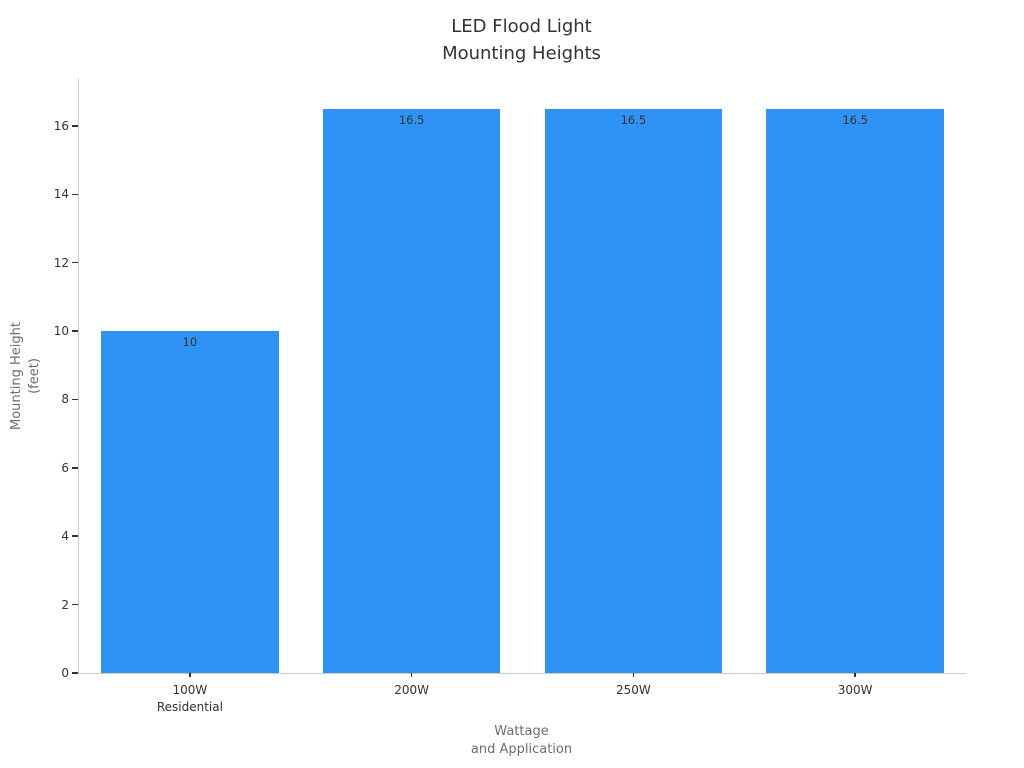 Image resolution: width=1024 pixels, height=768 pixels. I want to click on y-axis-title-text: Mounting Height (feet), so click(25, 375).